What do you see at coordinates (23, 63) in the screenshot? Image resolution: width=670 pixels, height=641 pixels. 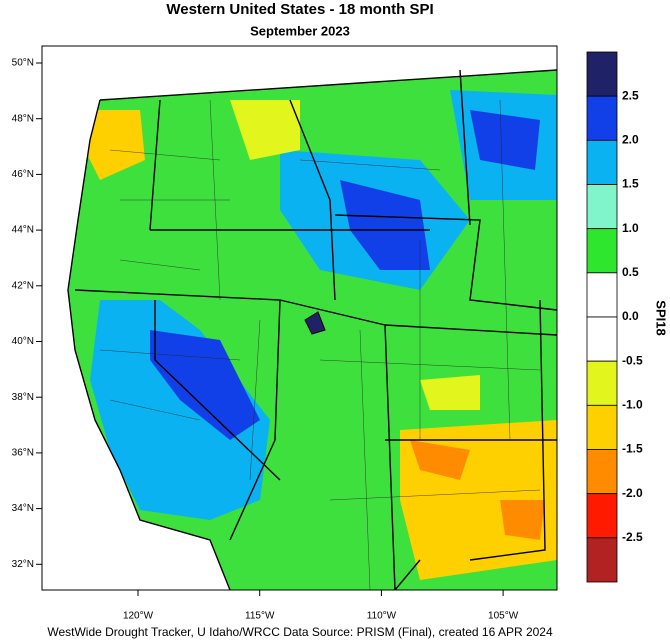 I see `lat-label: 50°N` at bounding box center [23, 63].